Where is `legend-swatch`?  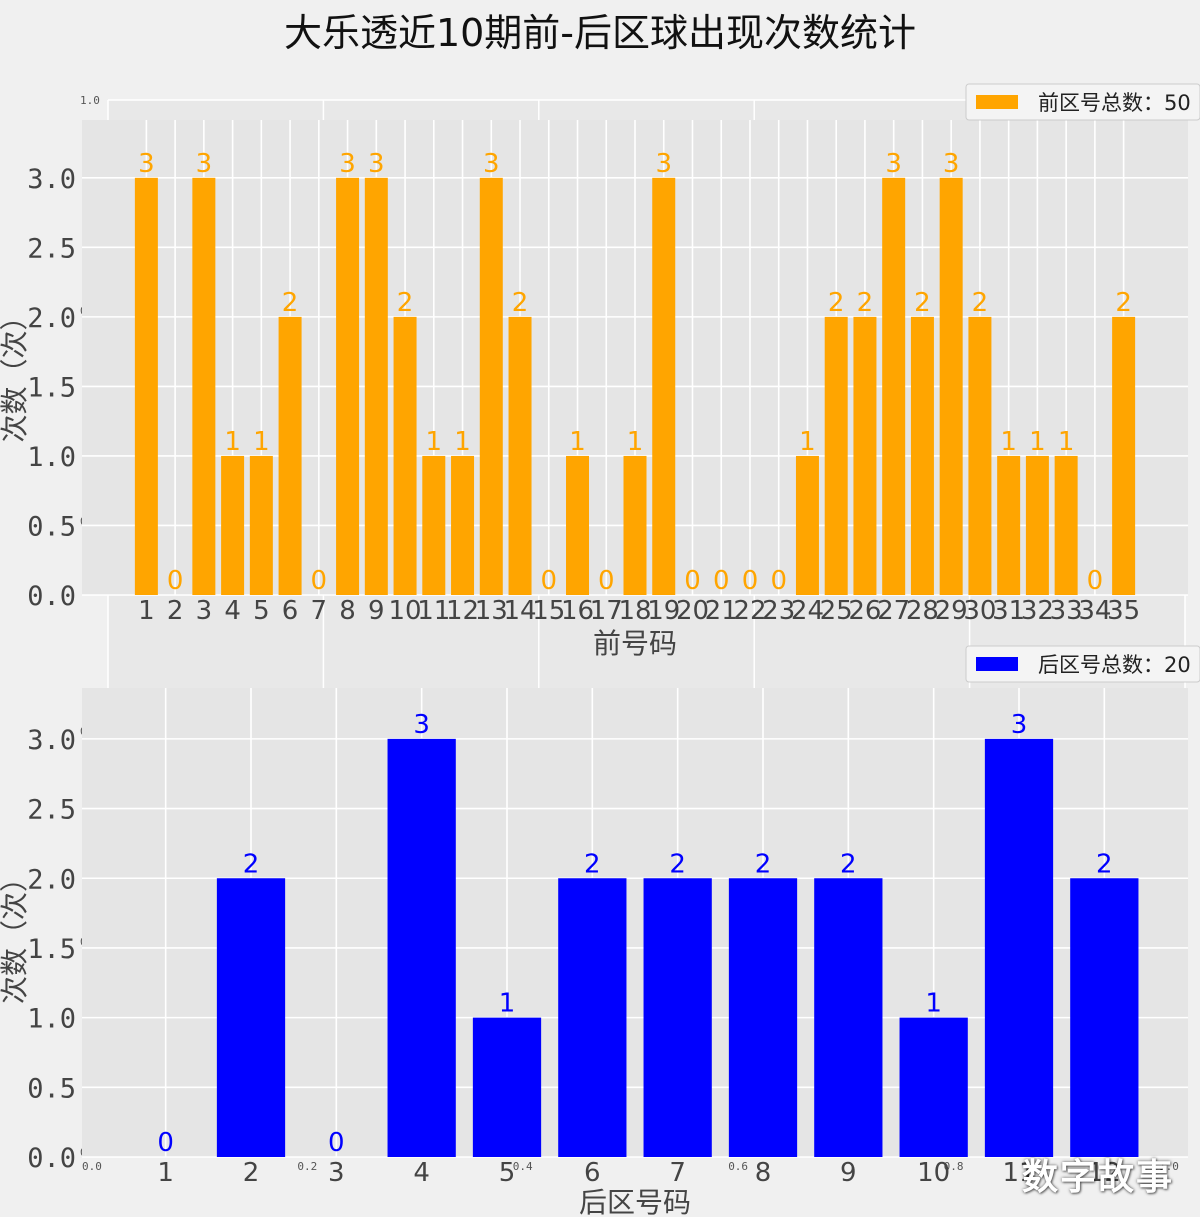
legend-swatch is located at coordinates (997, 102).